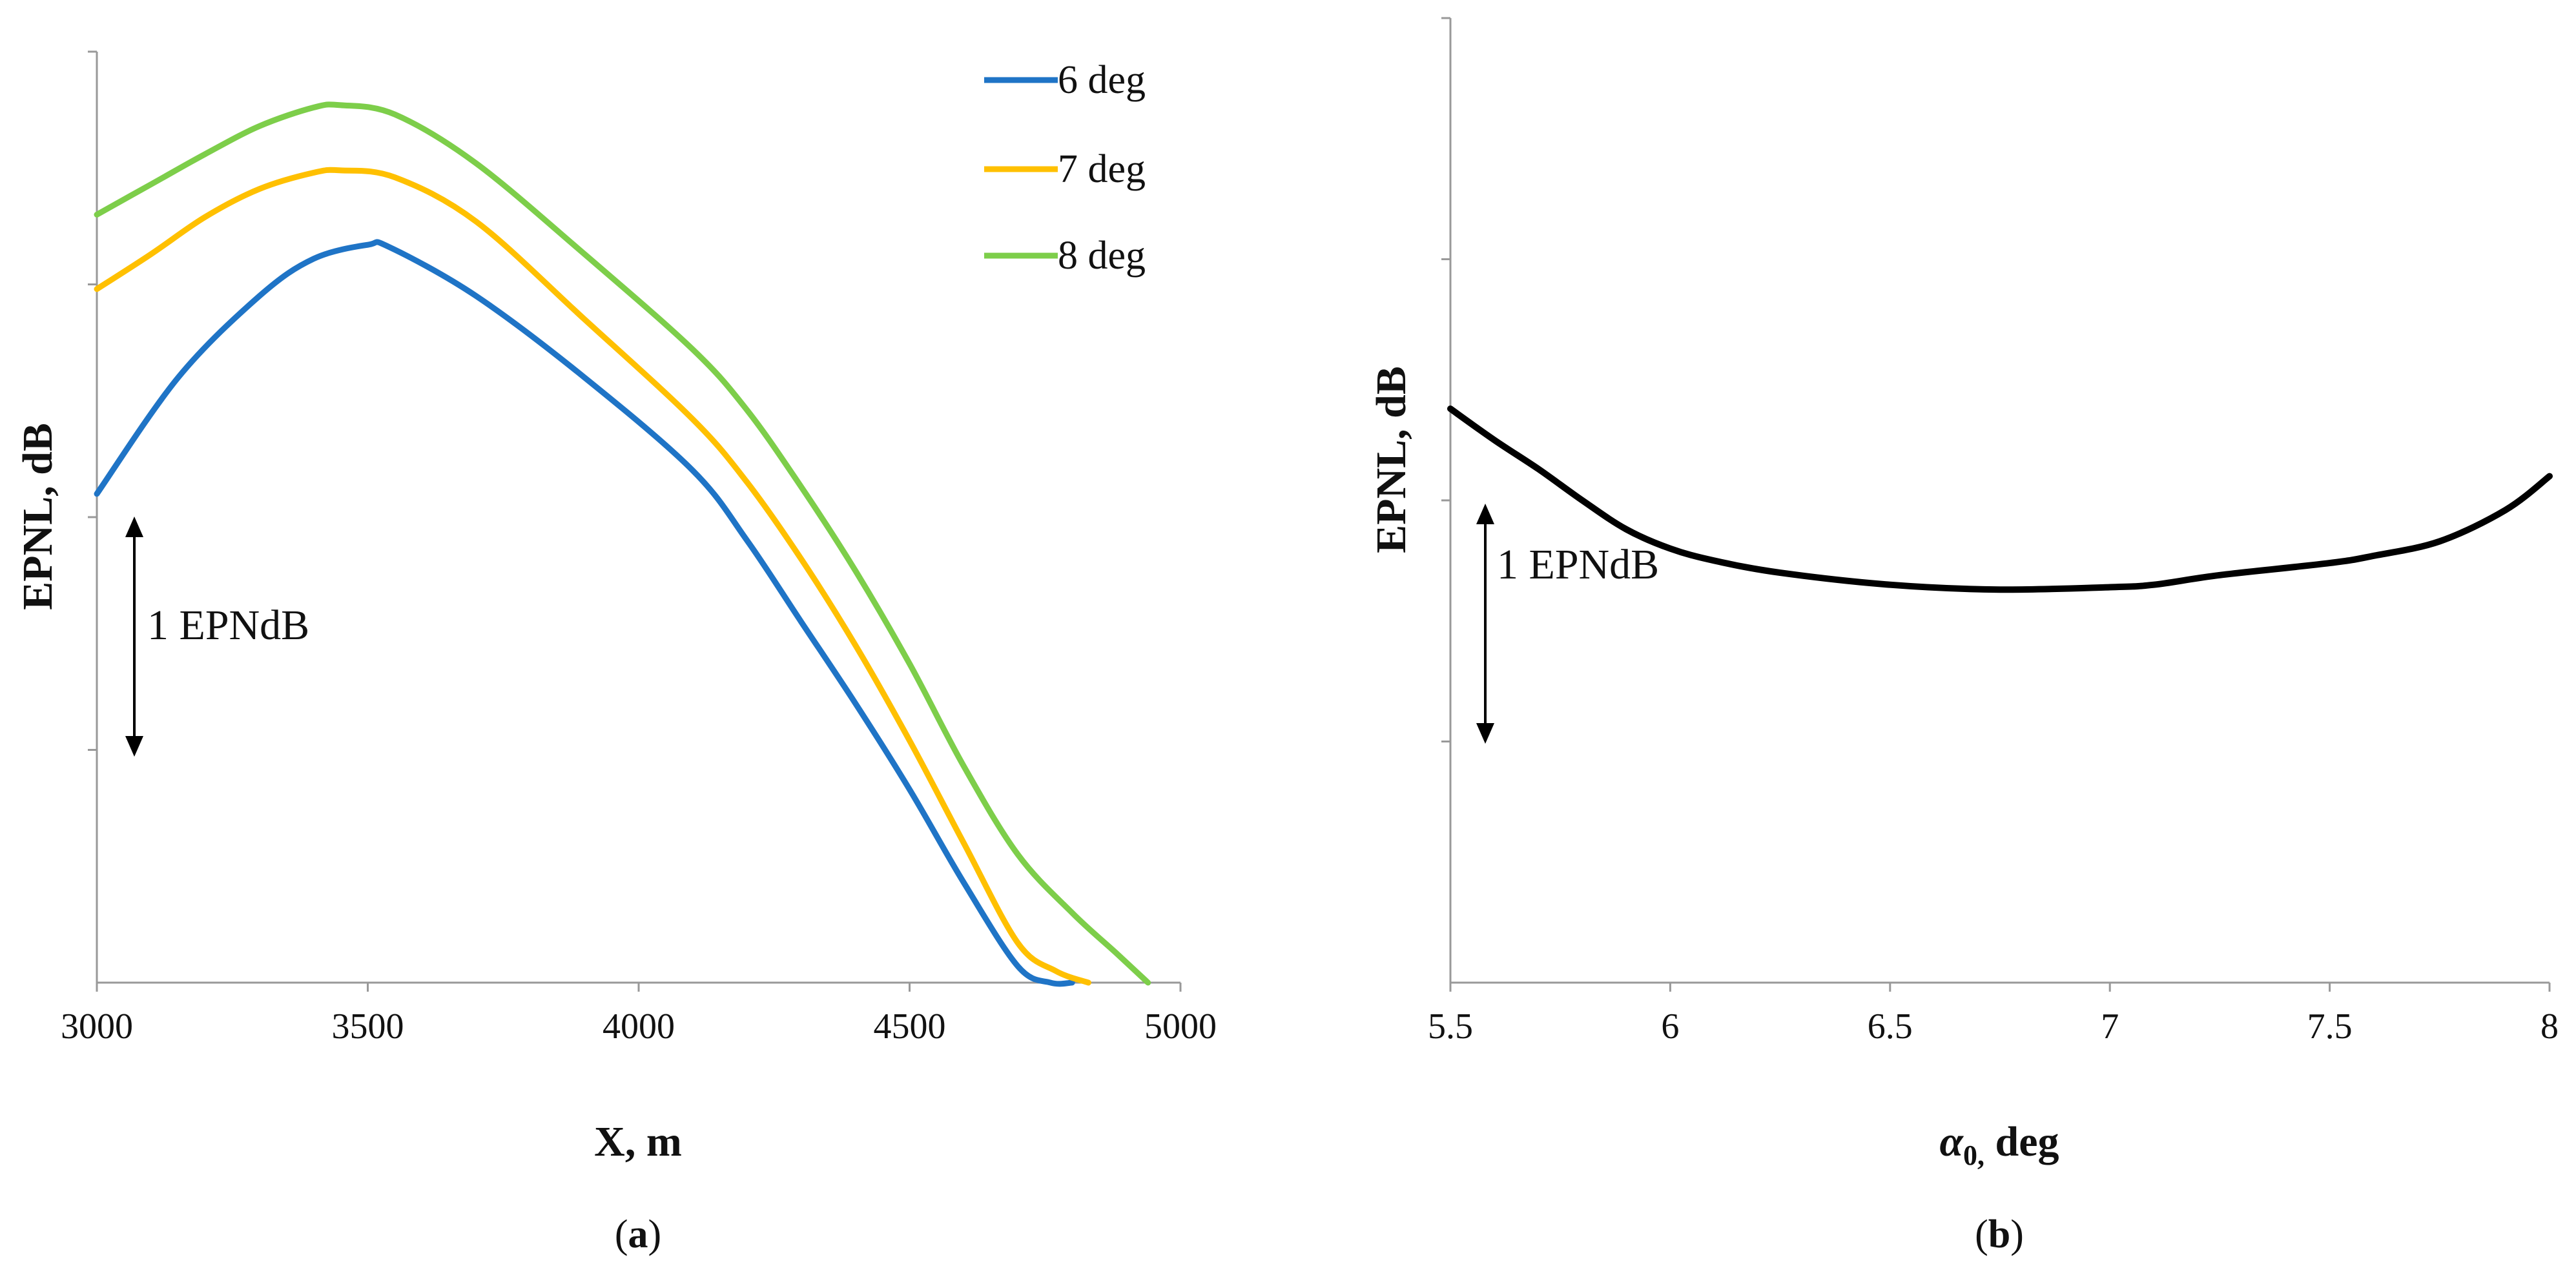 Image resolution: width=2576 pixels, height=1268 pixels. Describe the element at coordinates (1578, 564) in the screenshot. I see `panel-b-scale-label: 1 EPNdB` at that location.